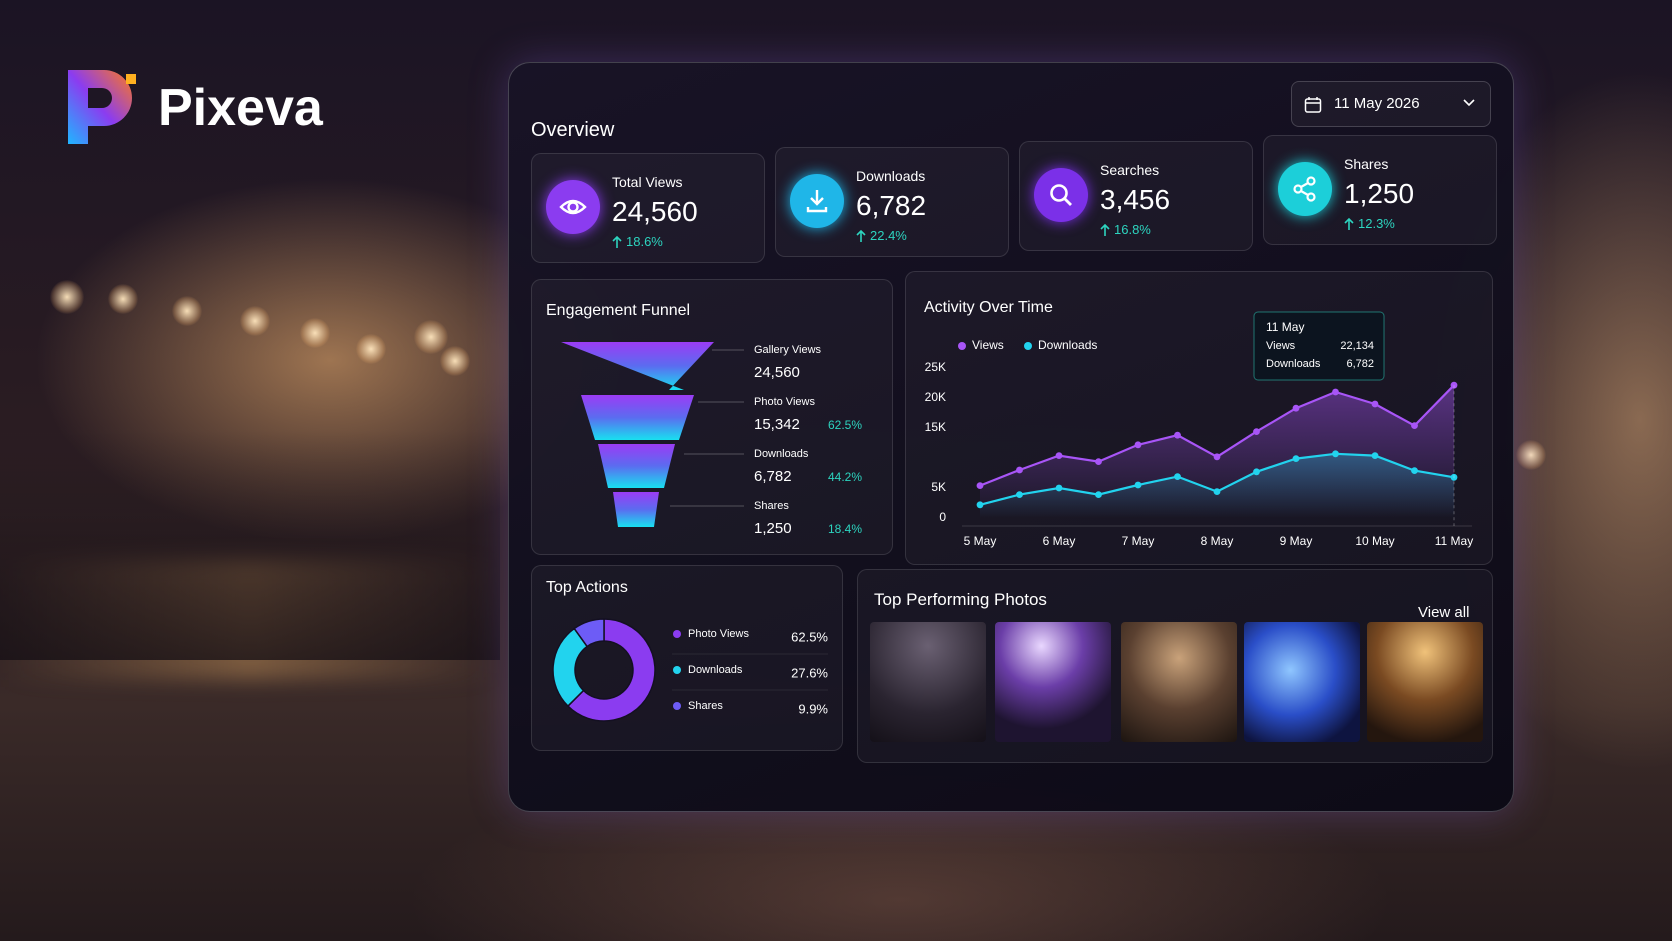 The width and height of the screenshot is (1672, 941). I want to click on kpi-card: Searches 3,456 16.8%, so click(1136, 196).